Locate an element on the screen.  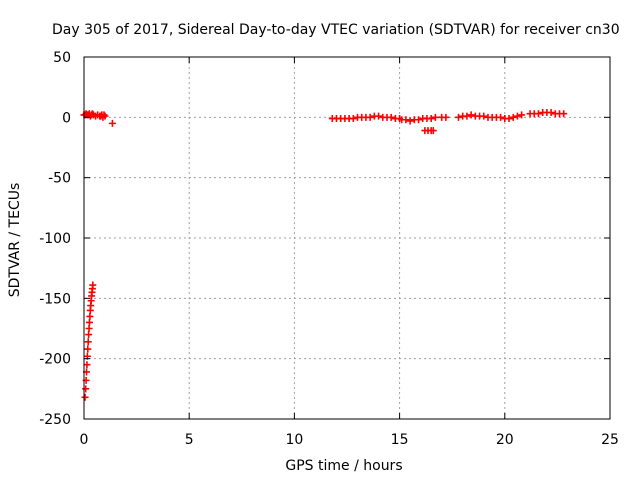
x-tick-label: 25 is located at coordinates (610, 440).